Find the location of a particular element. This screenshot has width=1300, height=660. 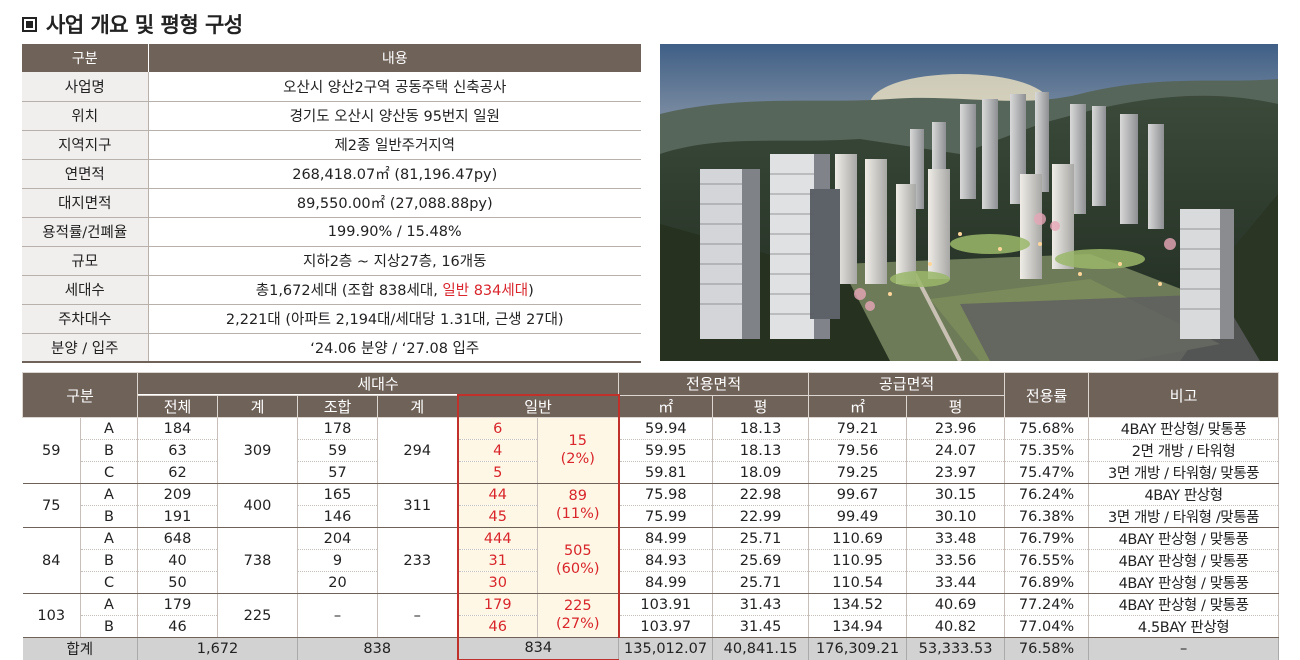

general-cell: 444 is located at coordinates (497, 538).